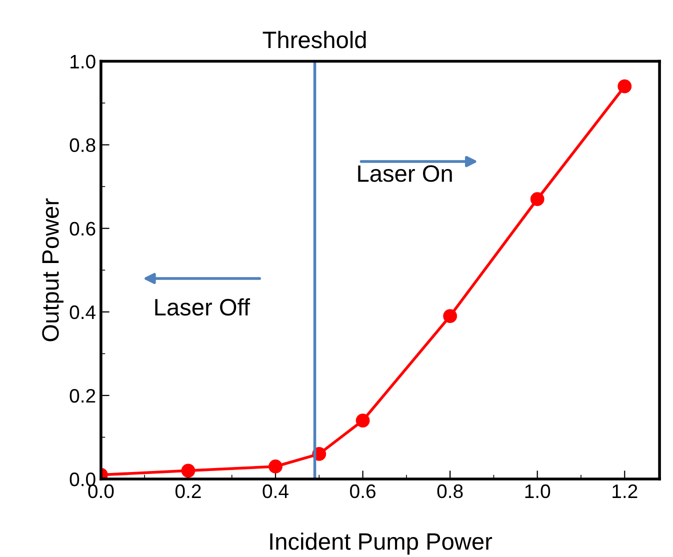 The height and width of the screenshot is (557, 673). Describe the element at coordinates (53, 270) in the screenshot. I see `y-axis-title: Output Power` at that location.